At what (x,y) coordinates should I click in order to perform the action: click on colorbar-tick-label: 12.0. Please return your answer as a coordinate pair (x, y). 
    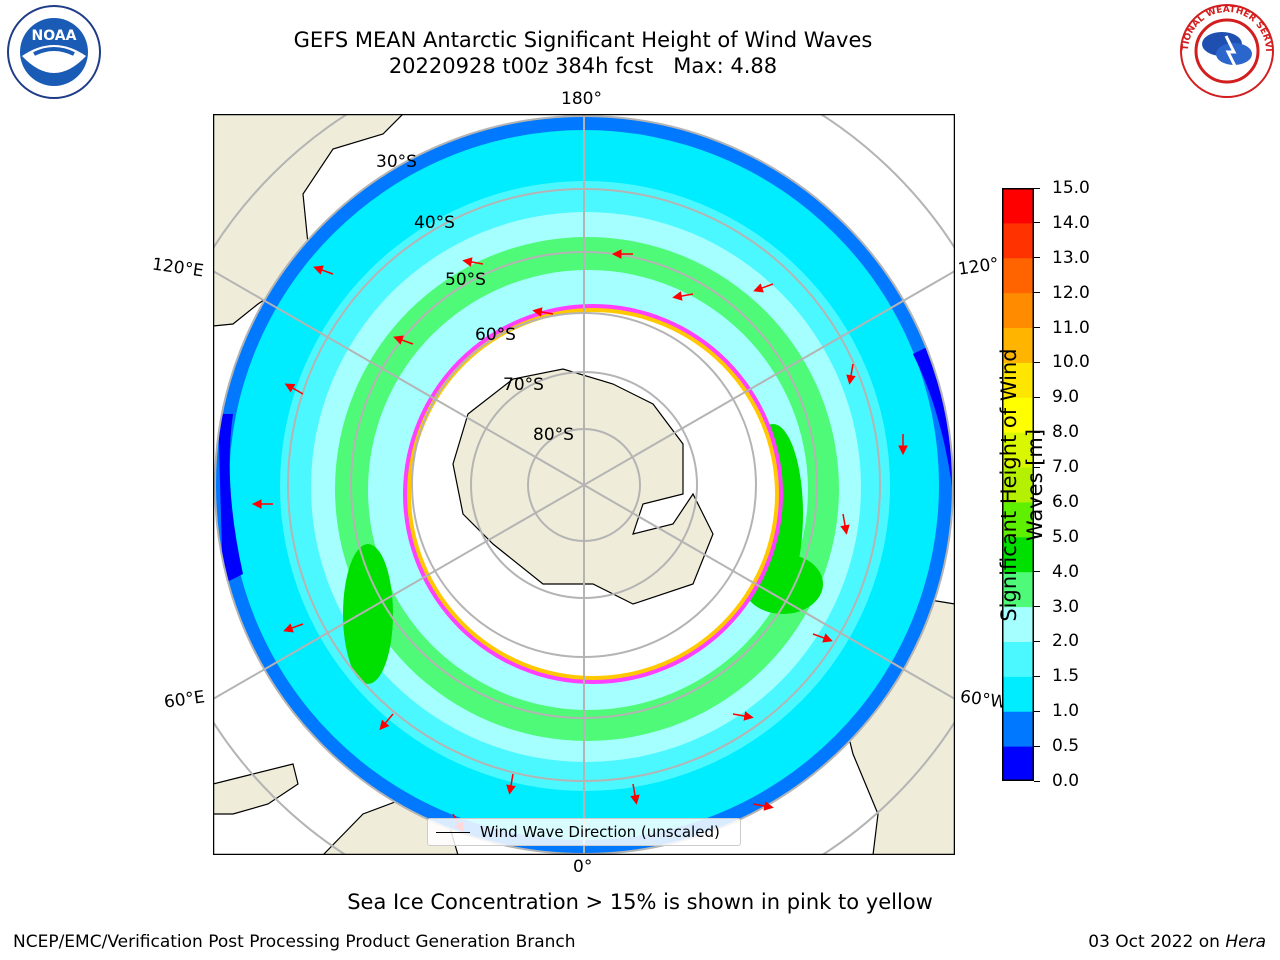
    Looking at the image, I should click on (1071, 292).